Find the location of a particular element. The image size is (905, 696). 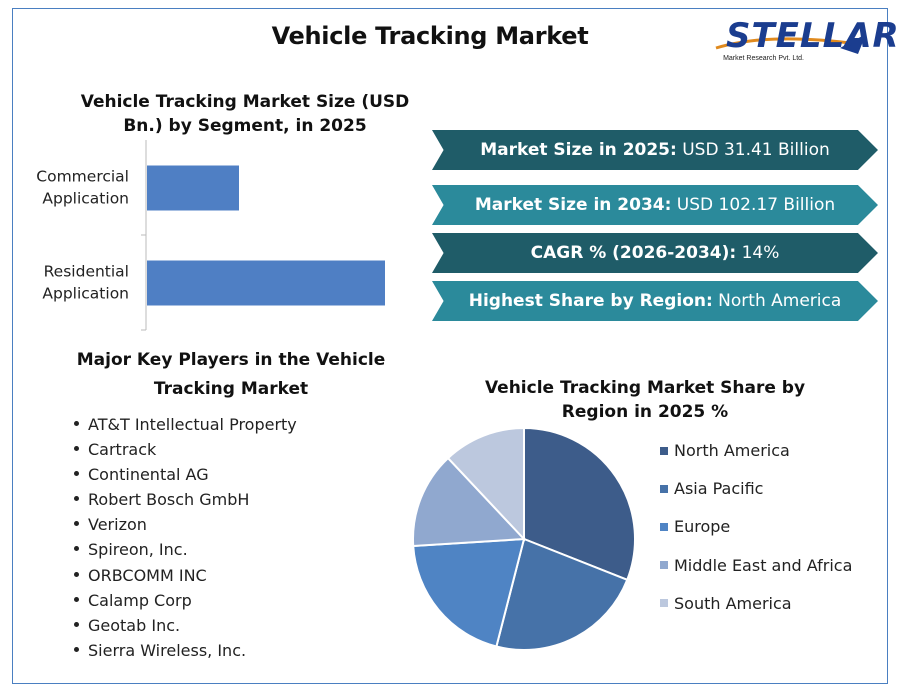

legend-label: Middle East and Africa is located at coordinates (763, 565).